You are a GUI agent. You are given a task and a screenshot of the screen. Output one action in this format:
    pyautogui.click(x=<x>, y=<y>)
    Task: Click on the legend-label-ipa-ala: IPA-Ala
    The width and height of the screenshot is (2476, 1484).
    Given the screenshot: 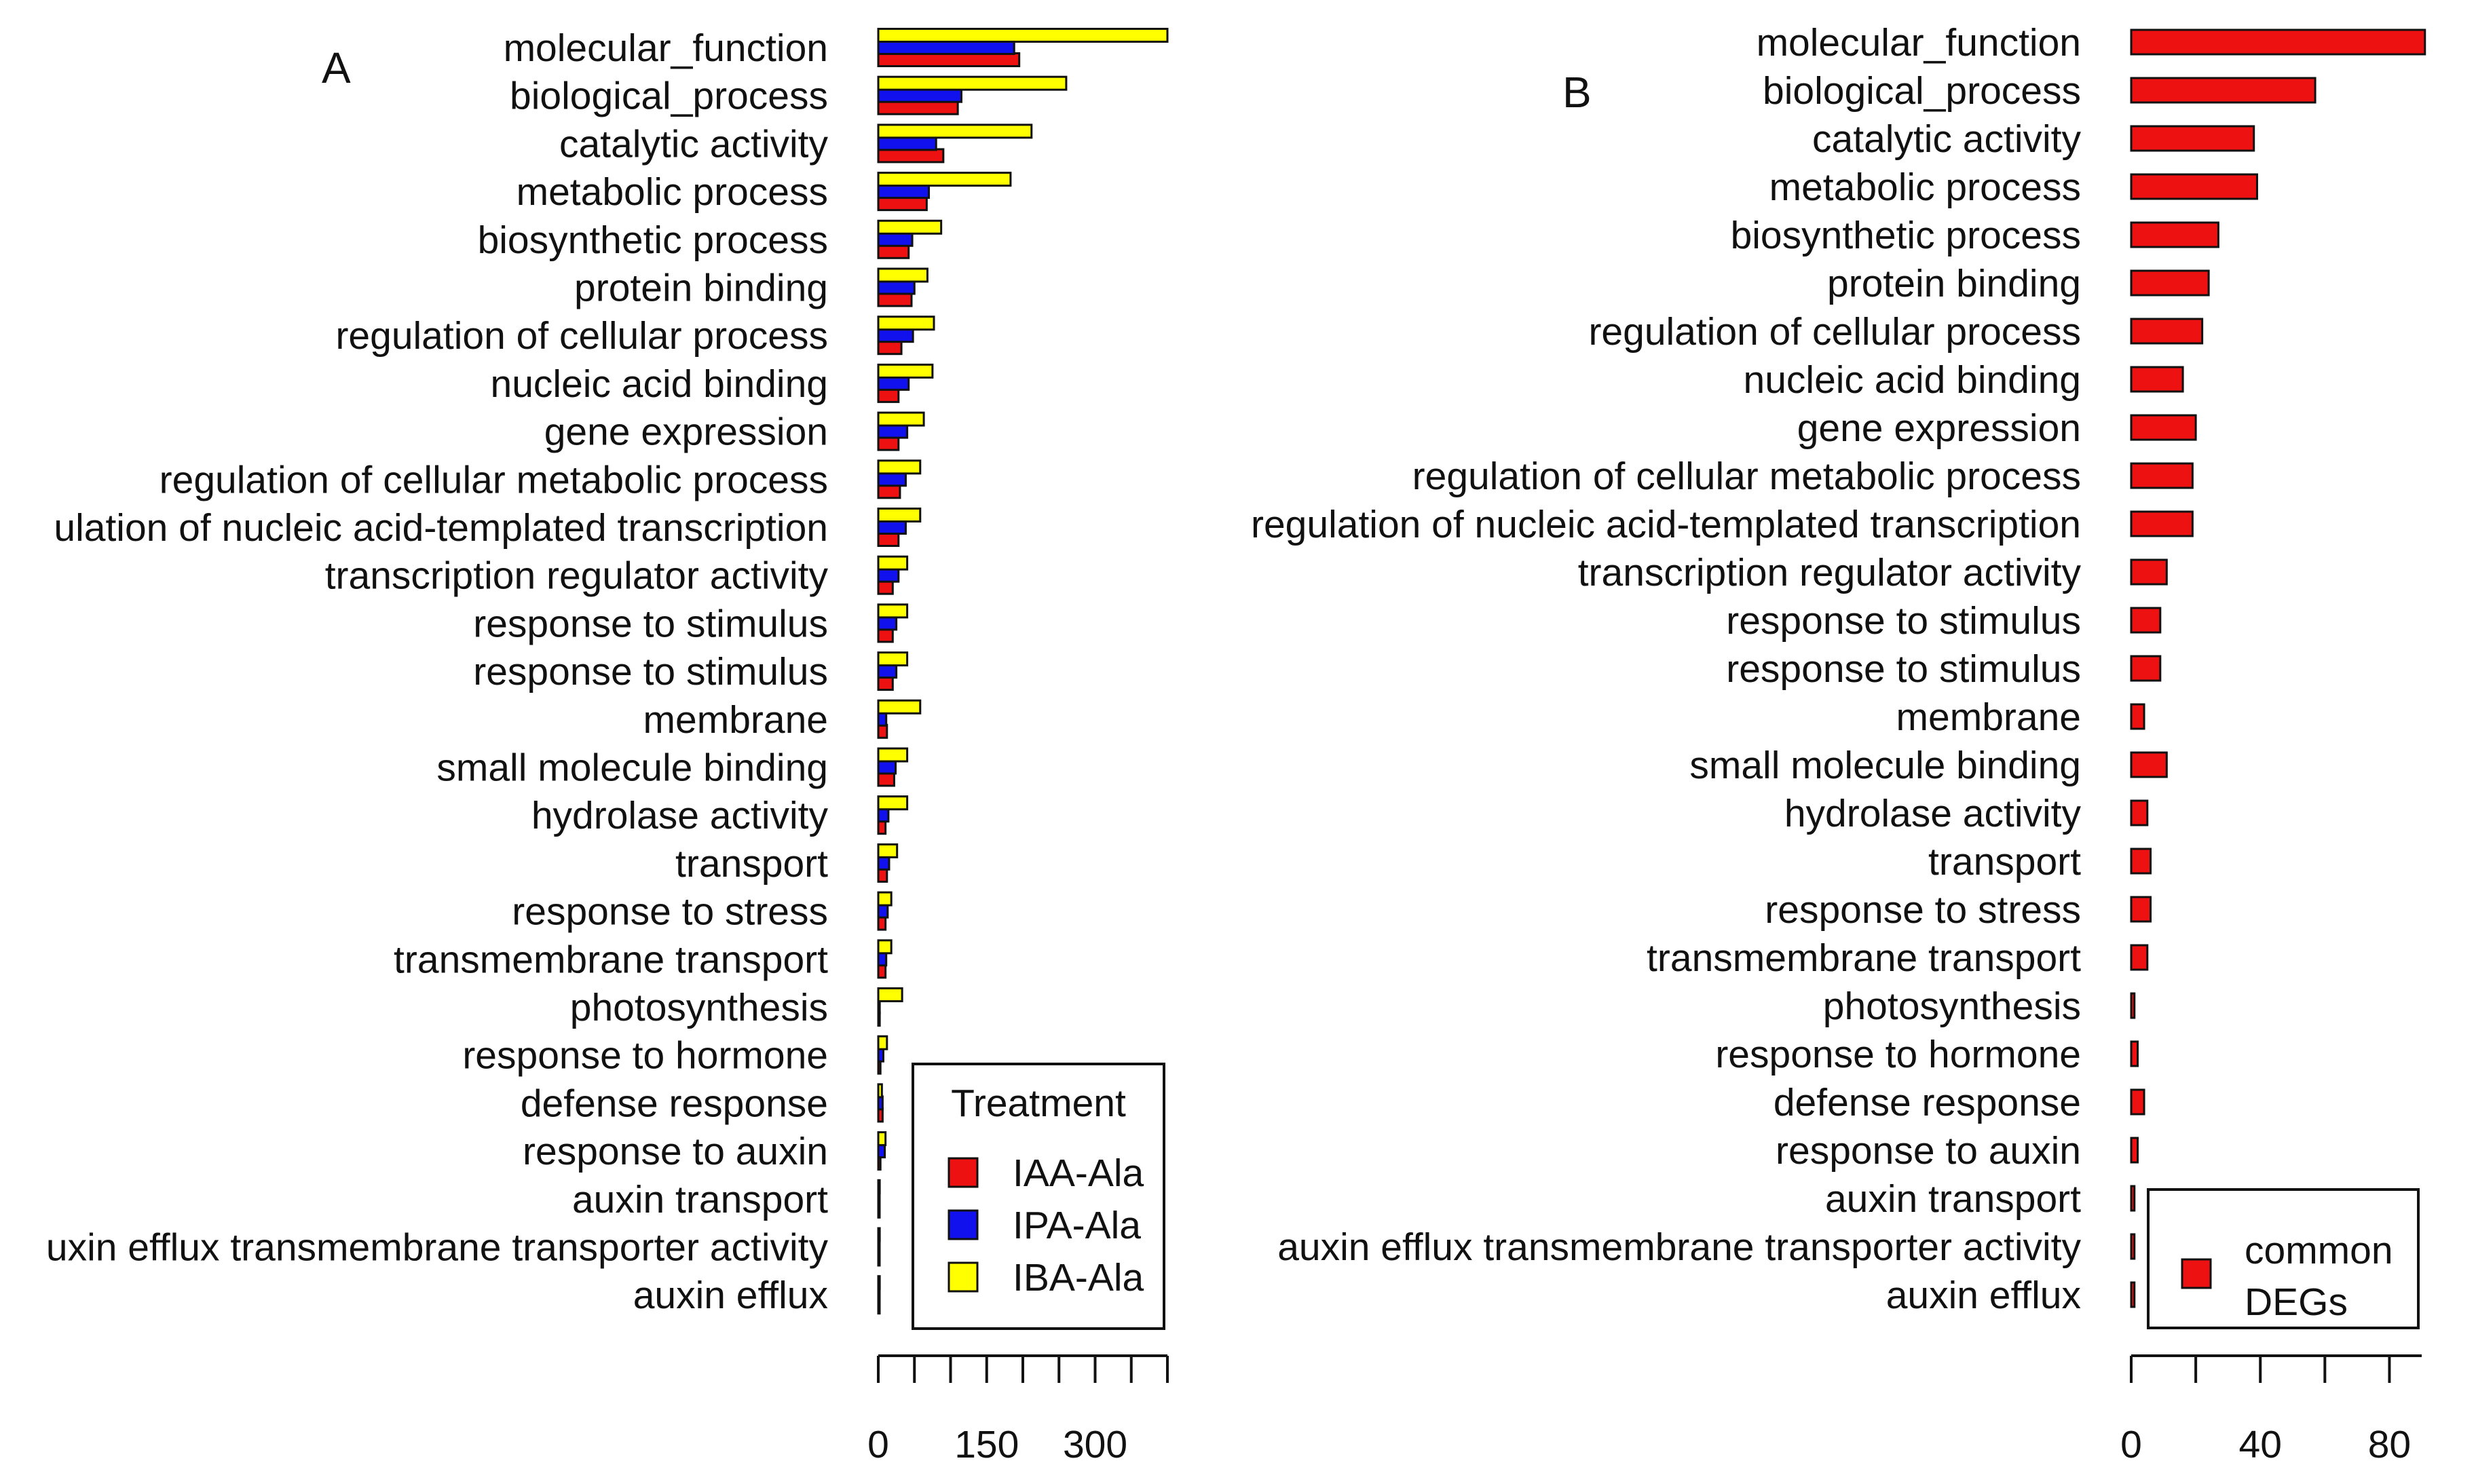 What is the action you would take?
    pyautogui.click(x=1077, y=1225)
    